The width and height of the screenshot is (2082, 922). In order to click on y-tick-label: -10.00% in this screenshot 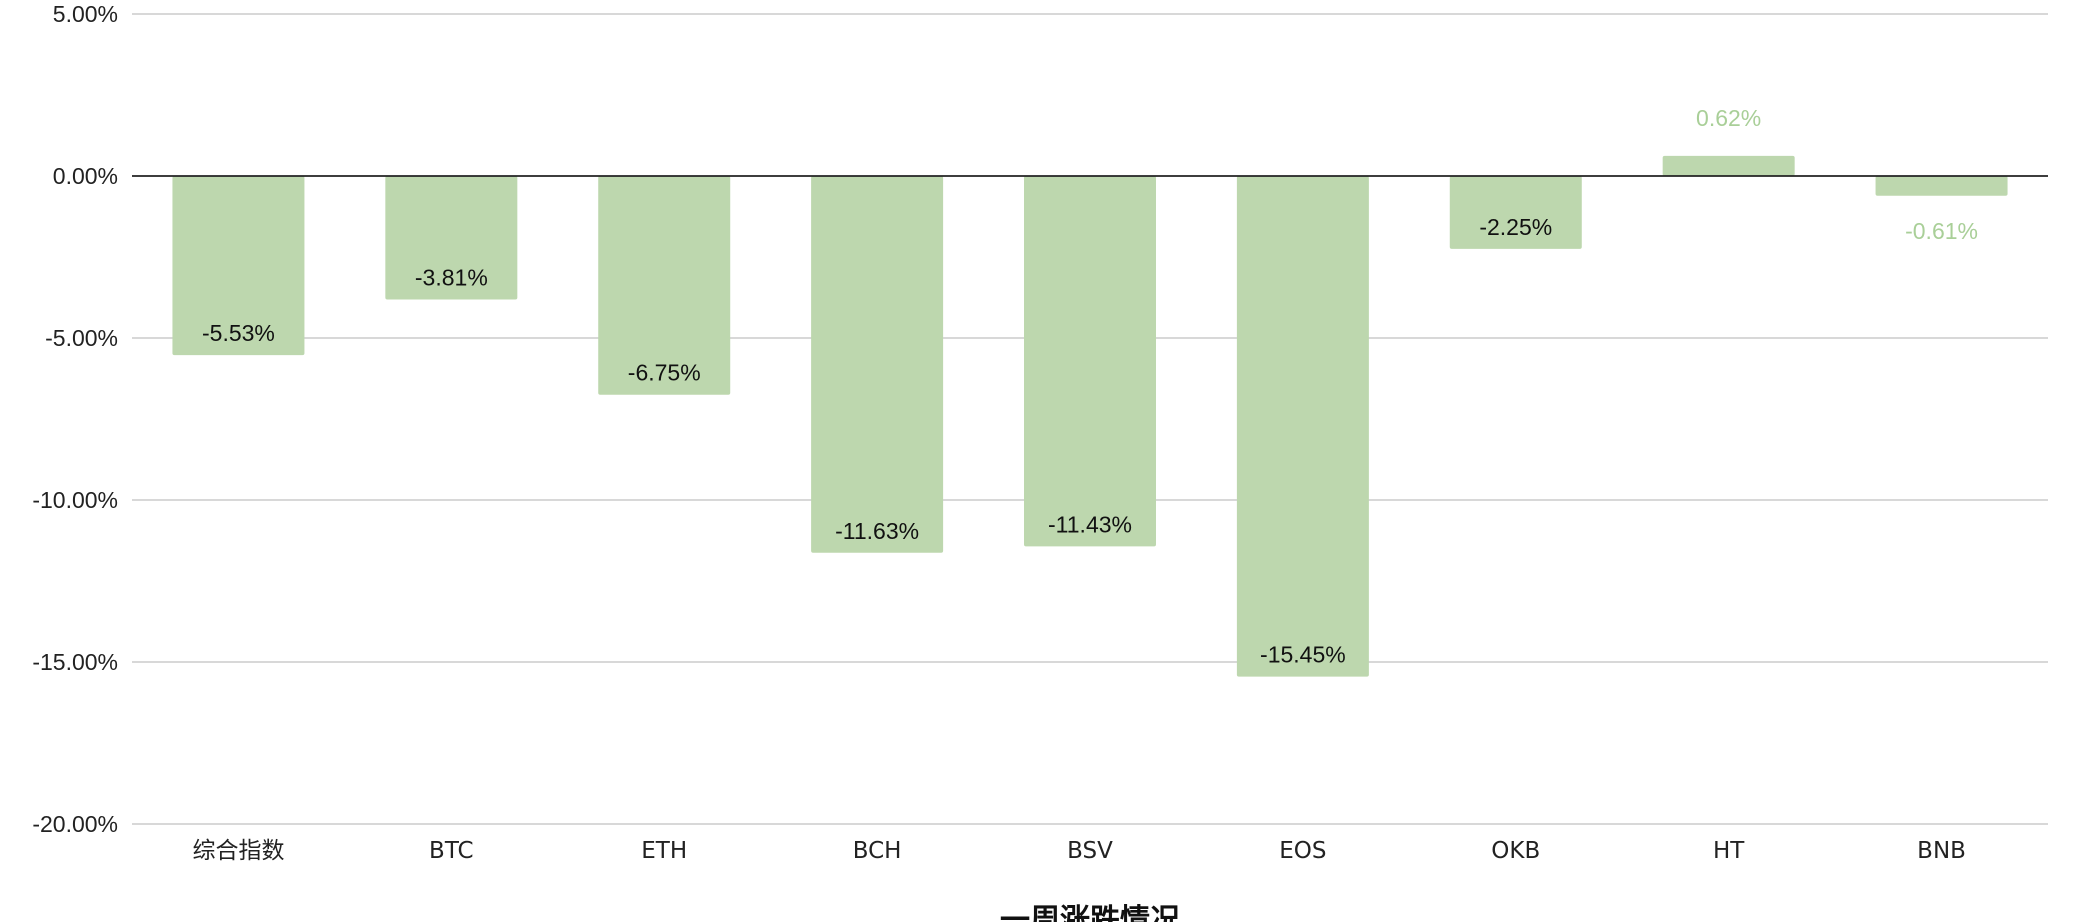, I will do `click(75, 500)`.